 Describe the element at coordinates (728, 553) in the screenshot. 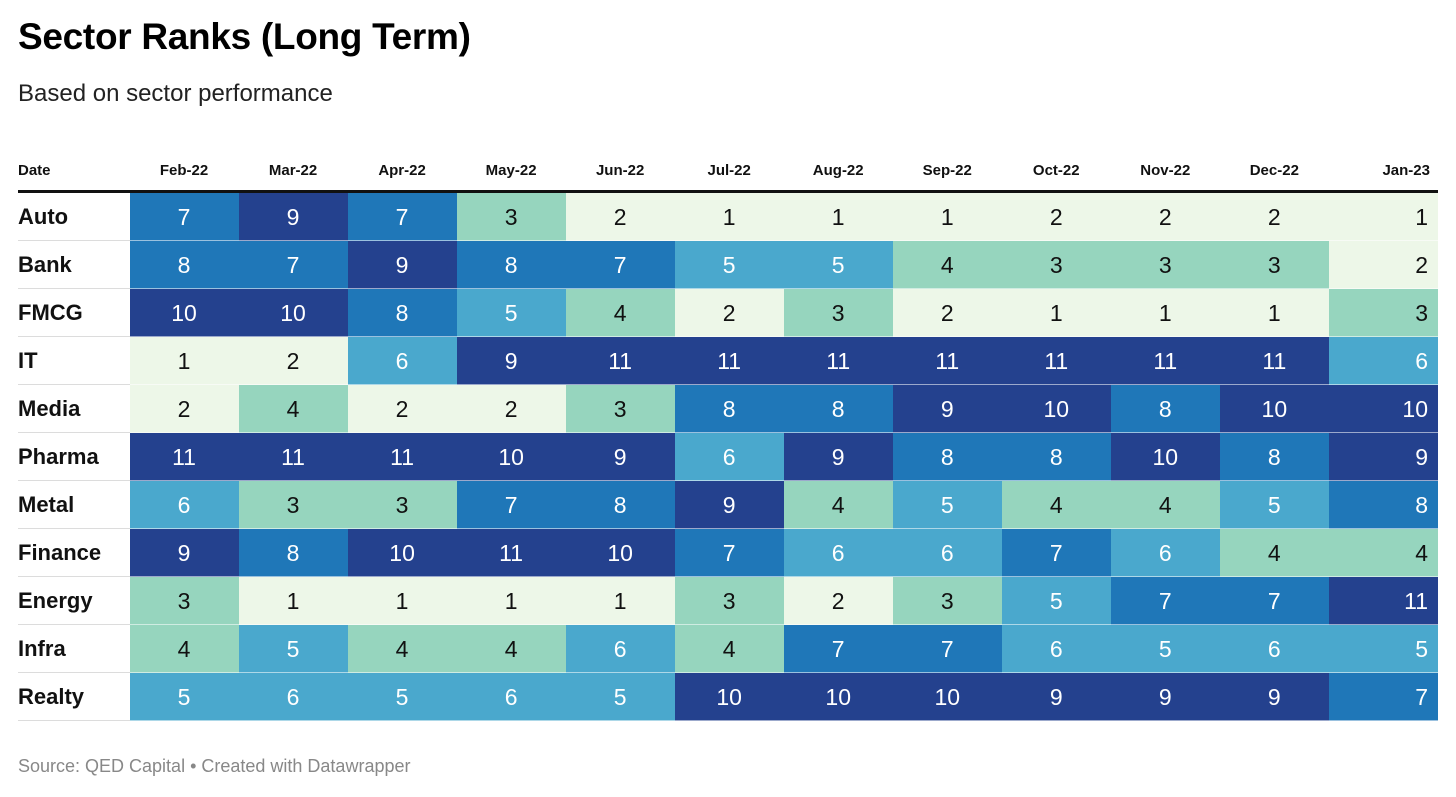

I see `table-row: Finance 9 8 10 11 10 7 6 6 7 6 4 4` at that location.